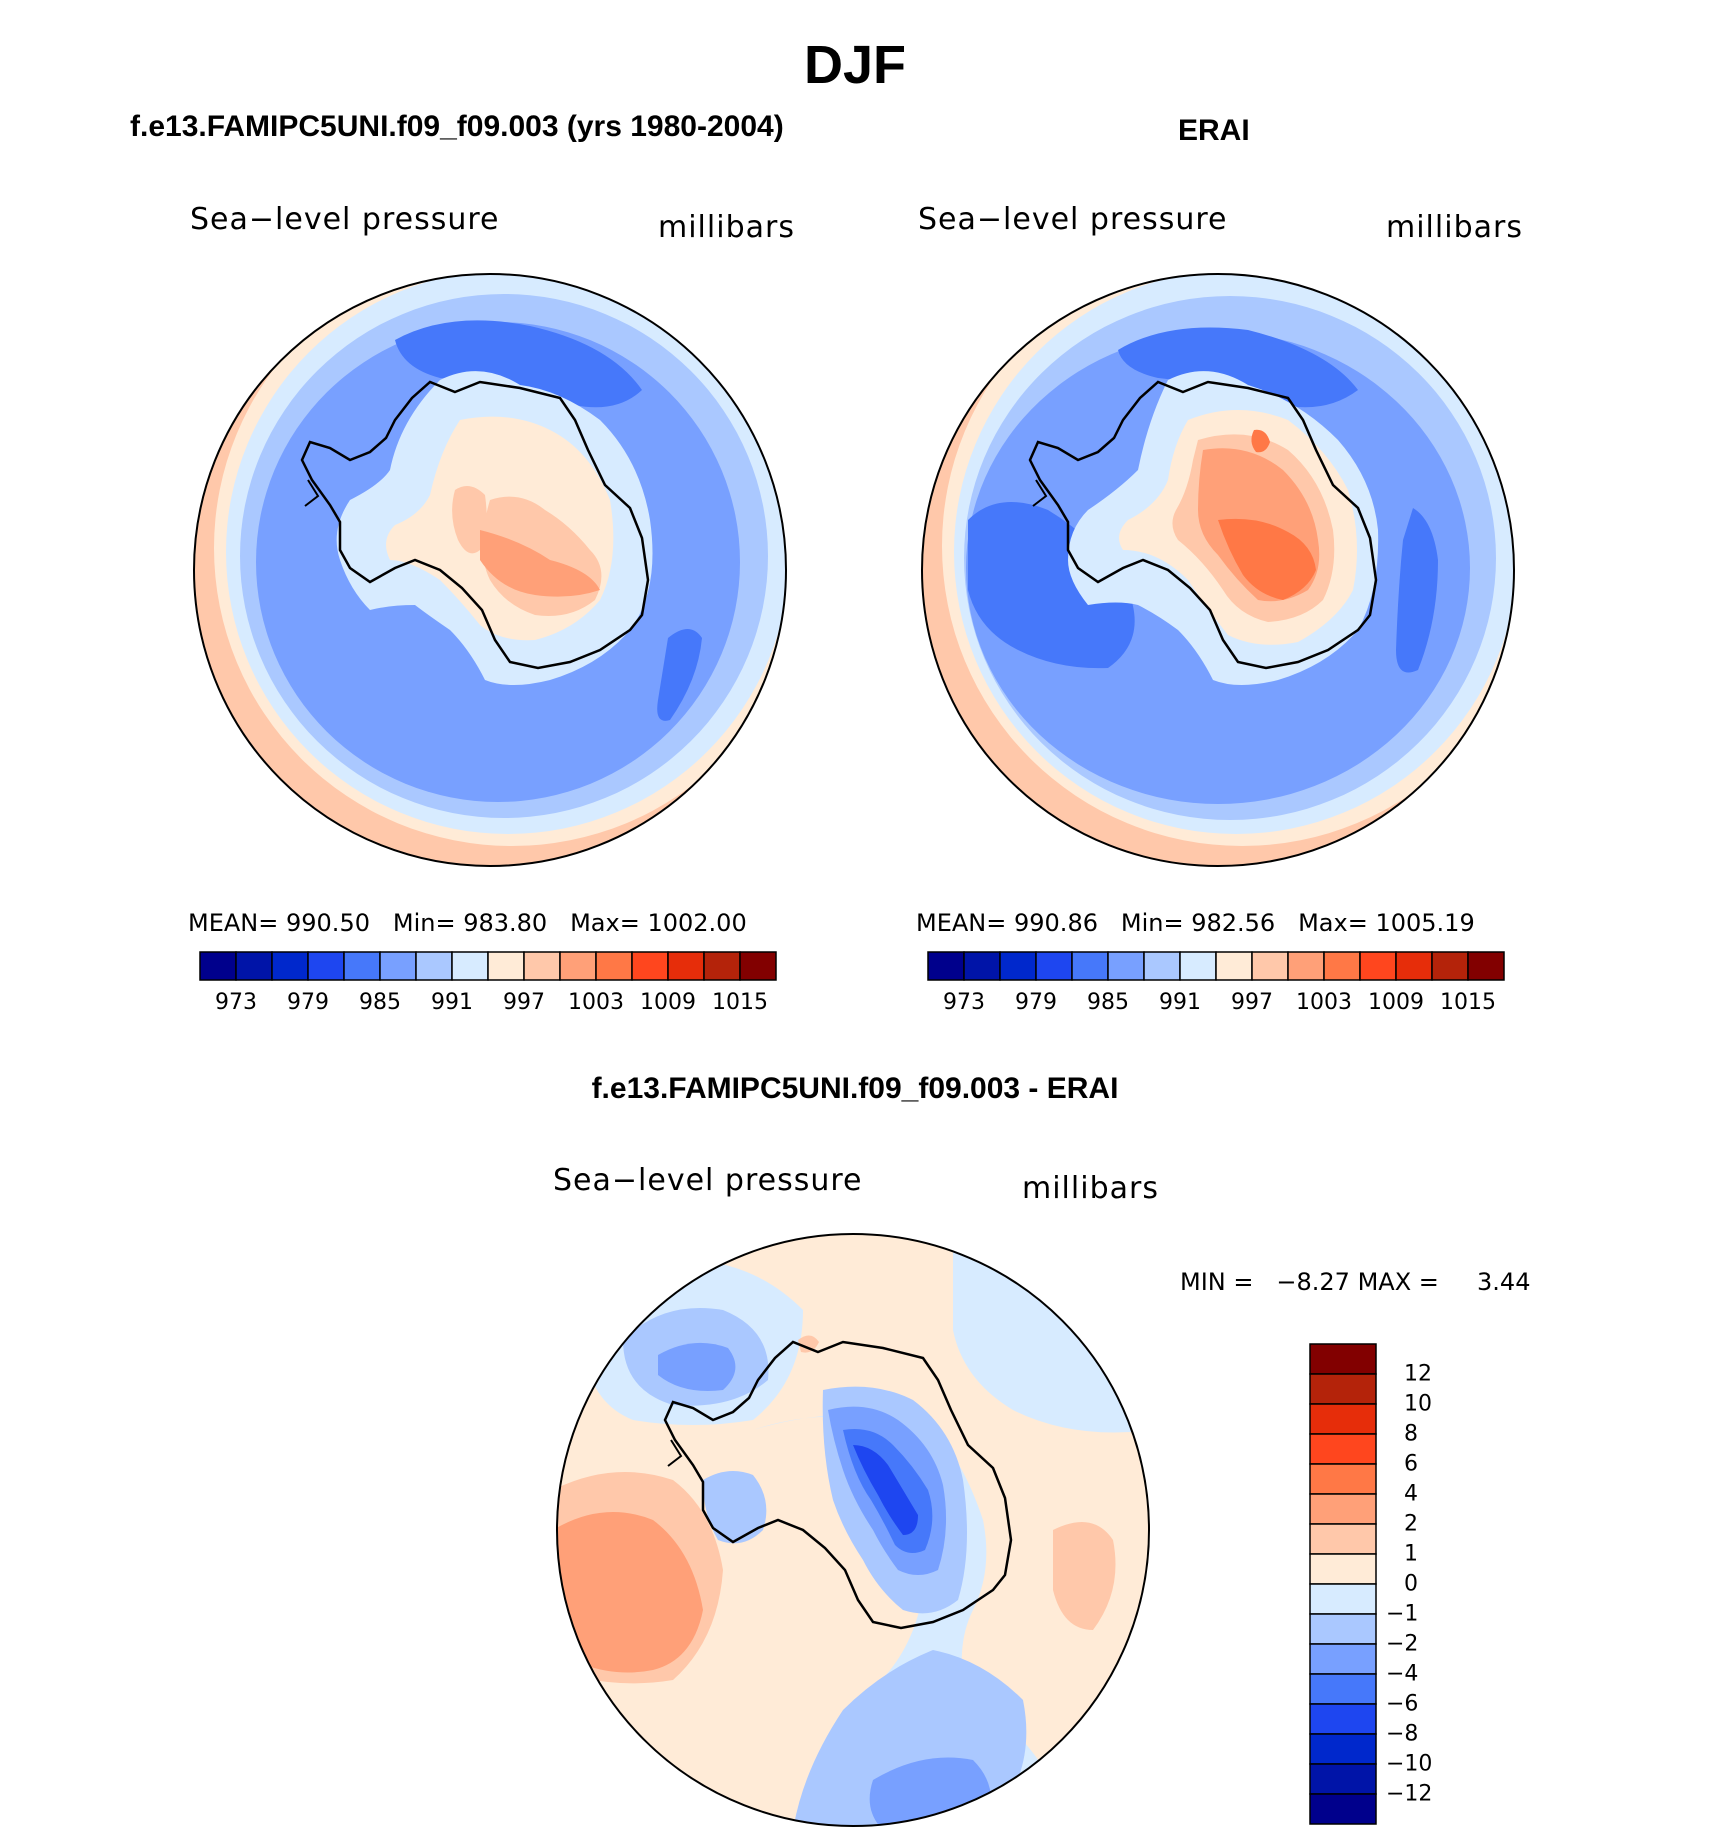  Describe the element at coordinates (1402, 1614) in the screenshot. I see `panel-3-colorbar-tick-label: −1` at that location.